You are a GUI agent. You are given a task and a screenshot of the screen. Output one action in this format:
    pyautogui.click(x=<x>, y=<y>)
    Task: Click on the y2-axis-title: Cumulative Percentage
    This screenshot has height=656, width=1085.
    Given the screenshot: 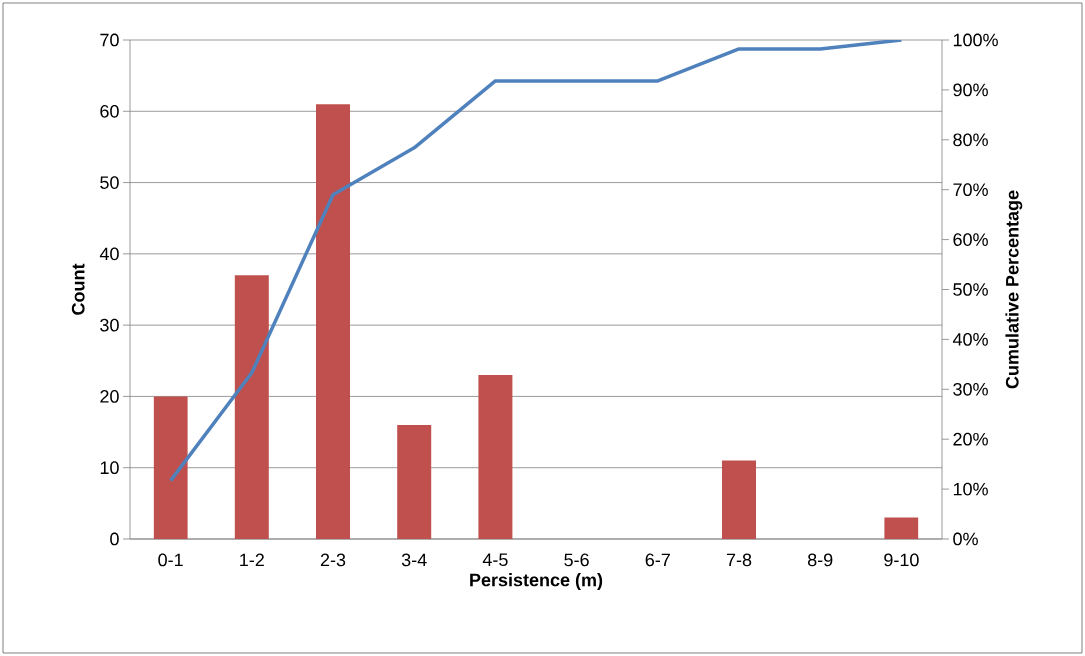 What is the action you would take?
    pyautogui.click(x=1014, y=289)
    